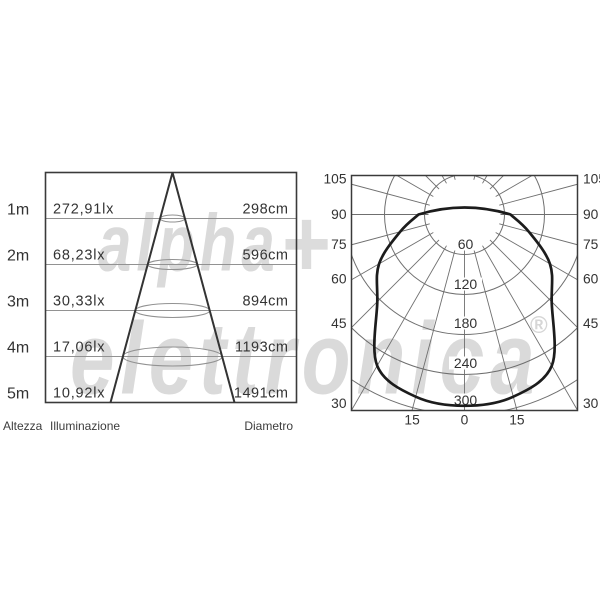  Describe the element at coordinates (85, 426) in the screenshot. I see `cone-column-header-illuminazione: Illuminazione` at that location.